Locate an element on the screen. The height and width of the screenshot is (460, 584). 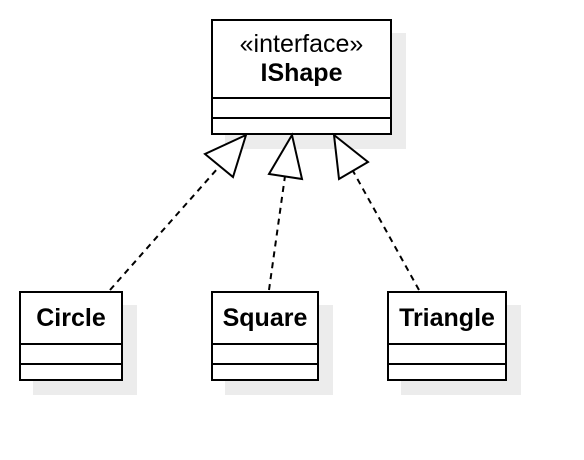
class-box-ishape: «interface» IShape is located at coordinates (301, 77).